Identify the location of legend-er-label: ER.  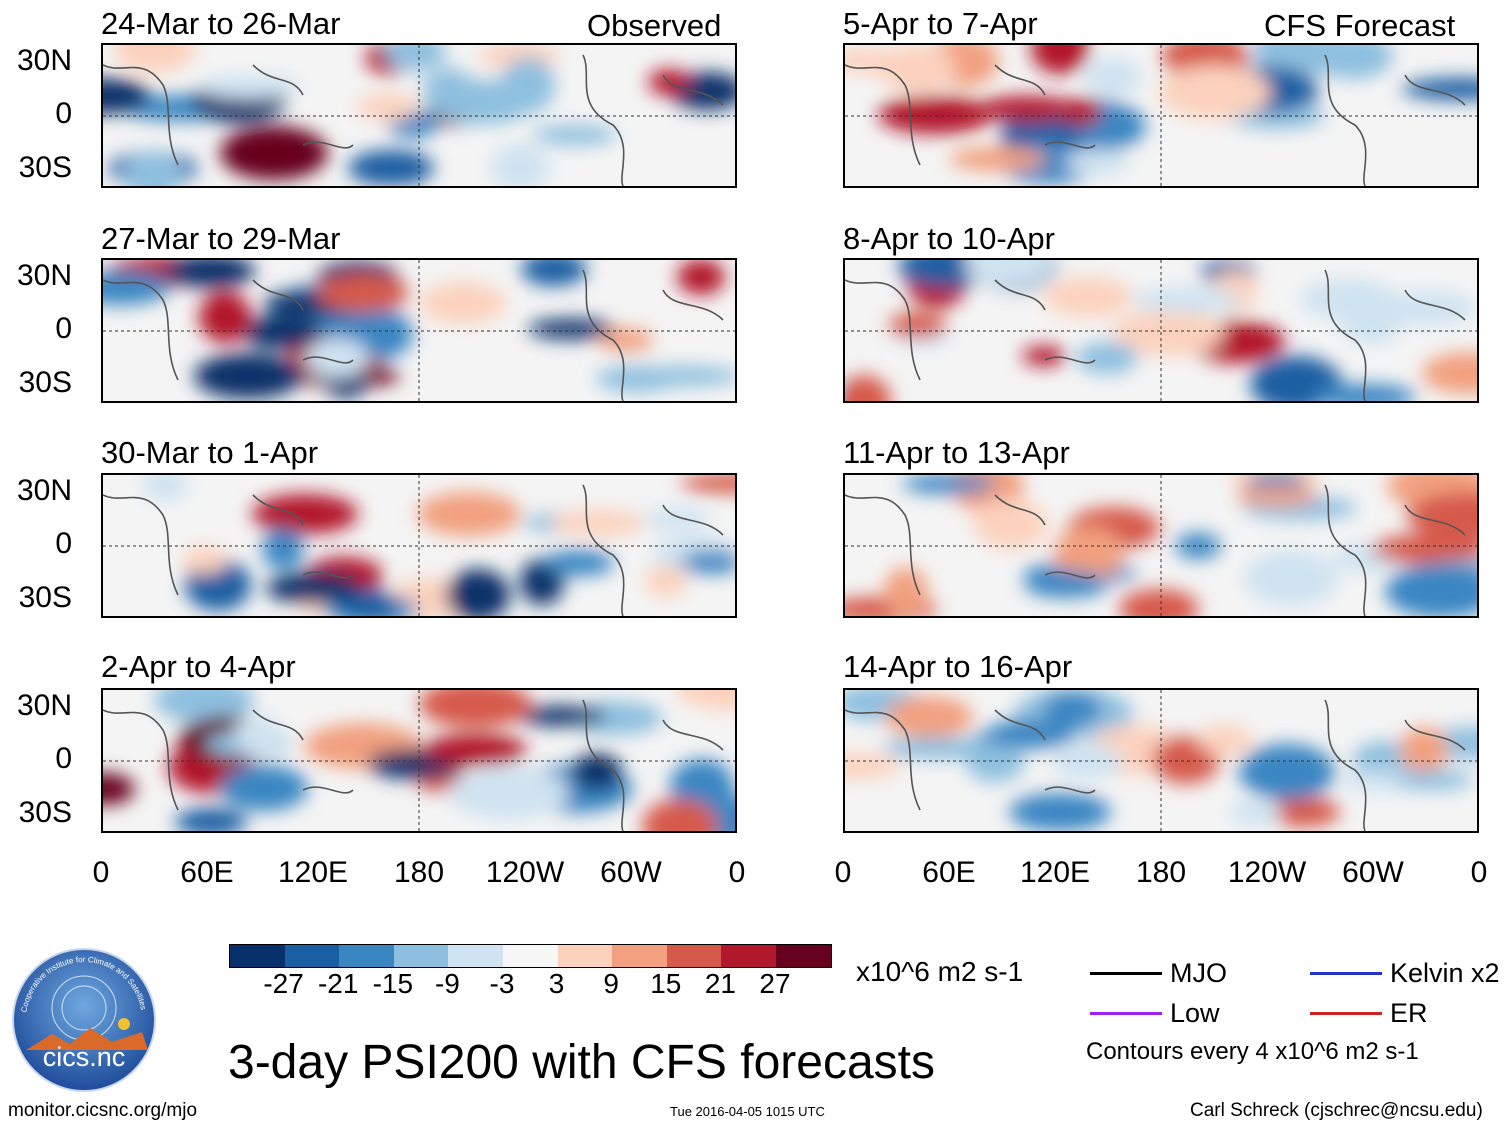
(1409, 1013).